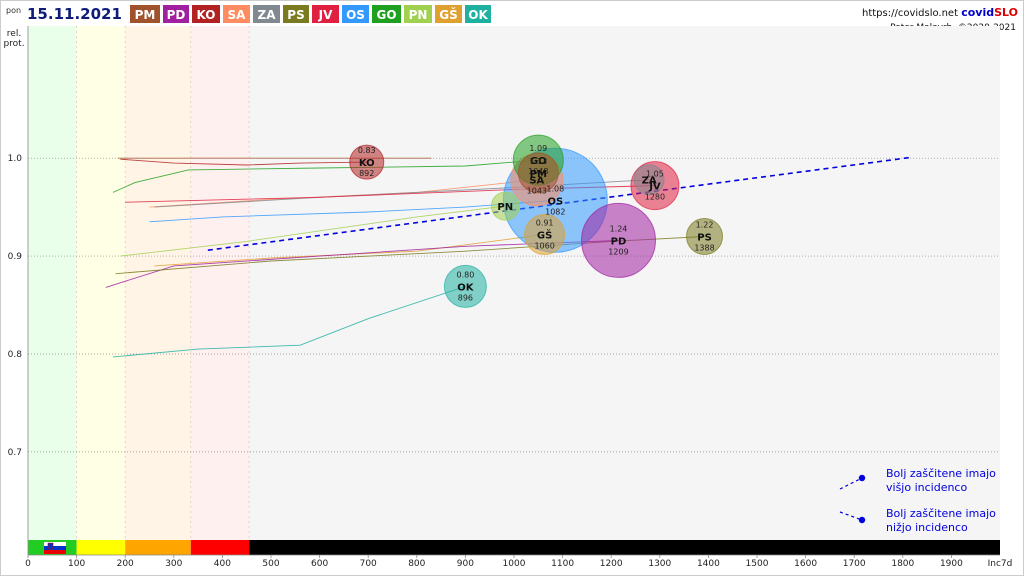 Image resolution: width=1024 pixels, height=576 pixels. Describe the element at coordinates (465, 274) in the screenshot. I see `bubble-ratio-label: 0.80` at that location.